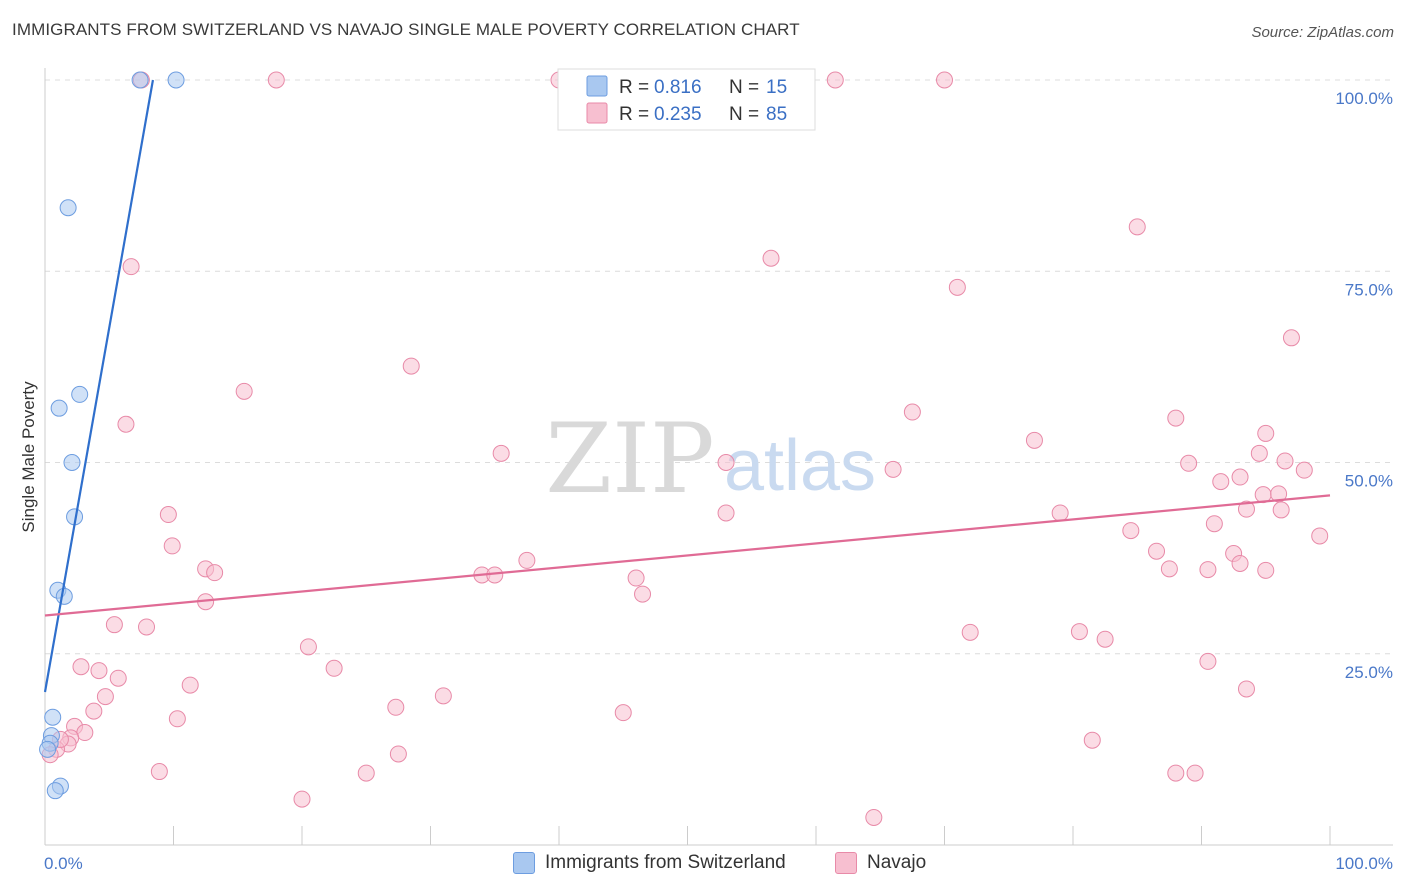 The image size is (1406, 892). I want to click on correlation-legend: R = 0.816 N = 15 R = 0.235 N = 85, so click(686, 99).